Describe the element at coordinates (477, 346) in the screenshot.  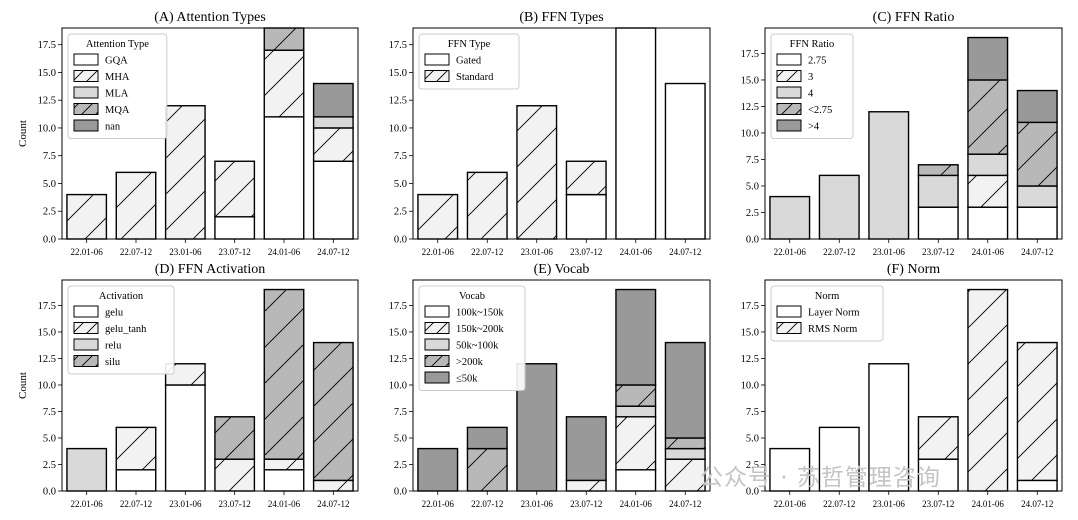
I see `legend-label: 50k~100k` at that location.